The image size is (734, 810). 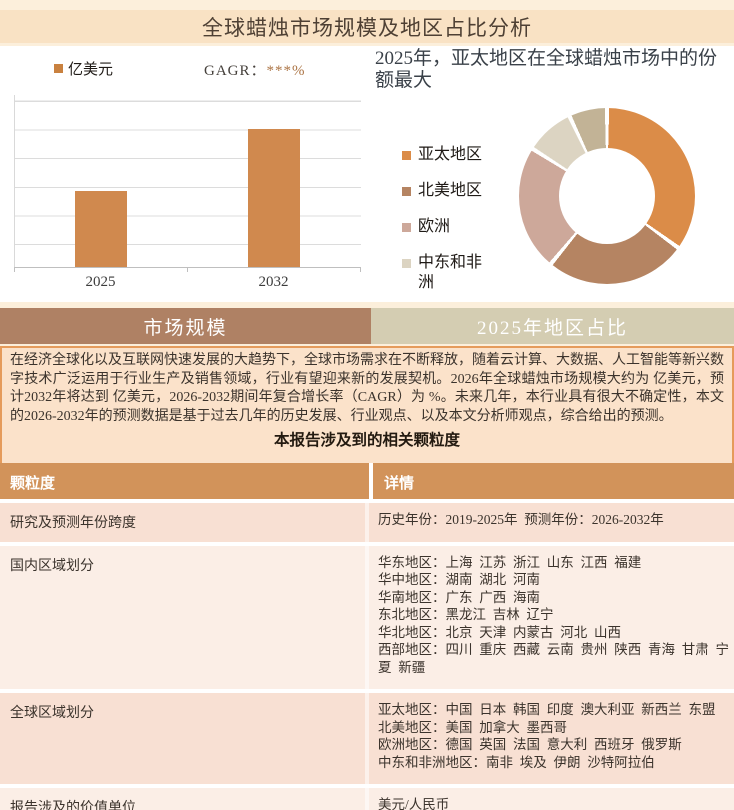 What do you see at coordinates (466, 614) in the screenshot?
I see `detail-line: 东北地区：黑龙江 吉林 辽宁` at bounding box center [466, 614].